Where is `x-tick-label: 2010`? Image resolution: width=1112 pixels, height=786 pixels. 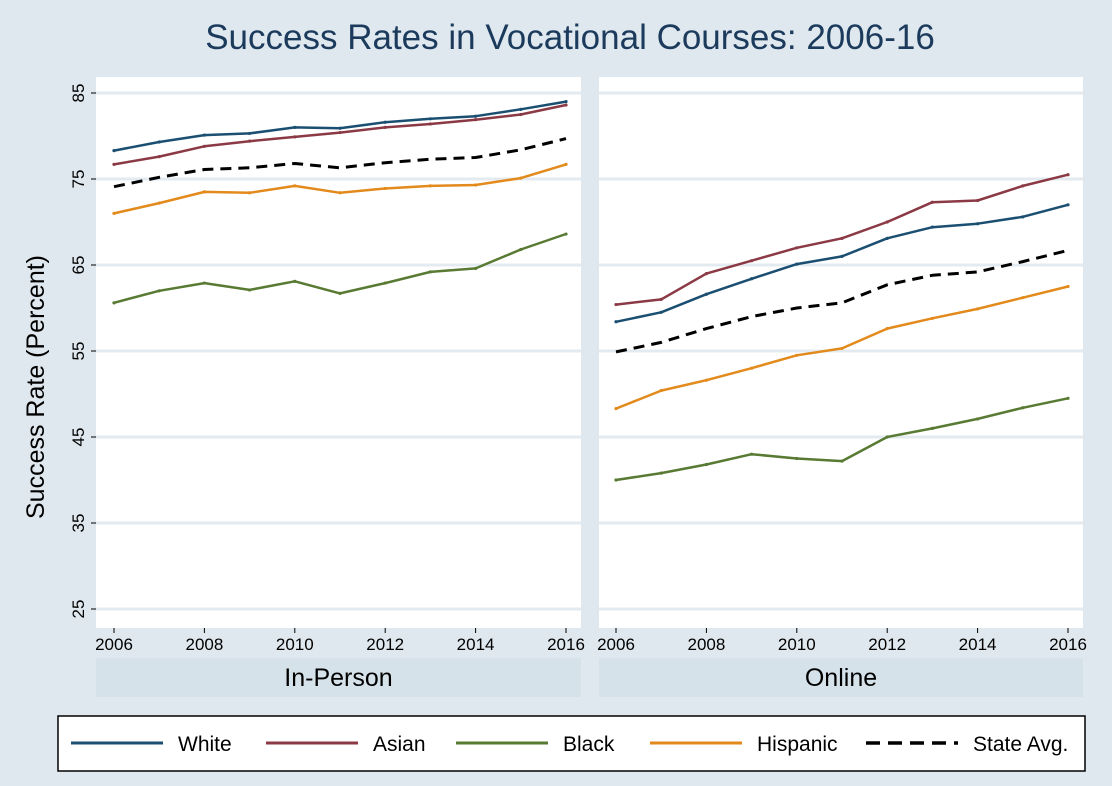 x-tick-label: 2010 is located at coordinates (797, 644).